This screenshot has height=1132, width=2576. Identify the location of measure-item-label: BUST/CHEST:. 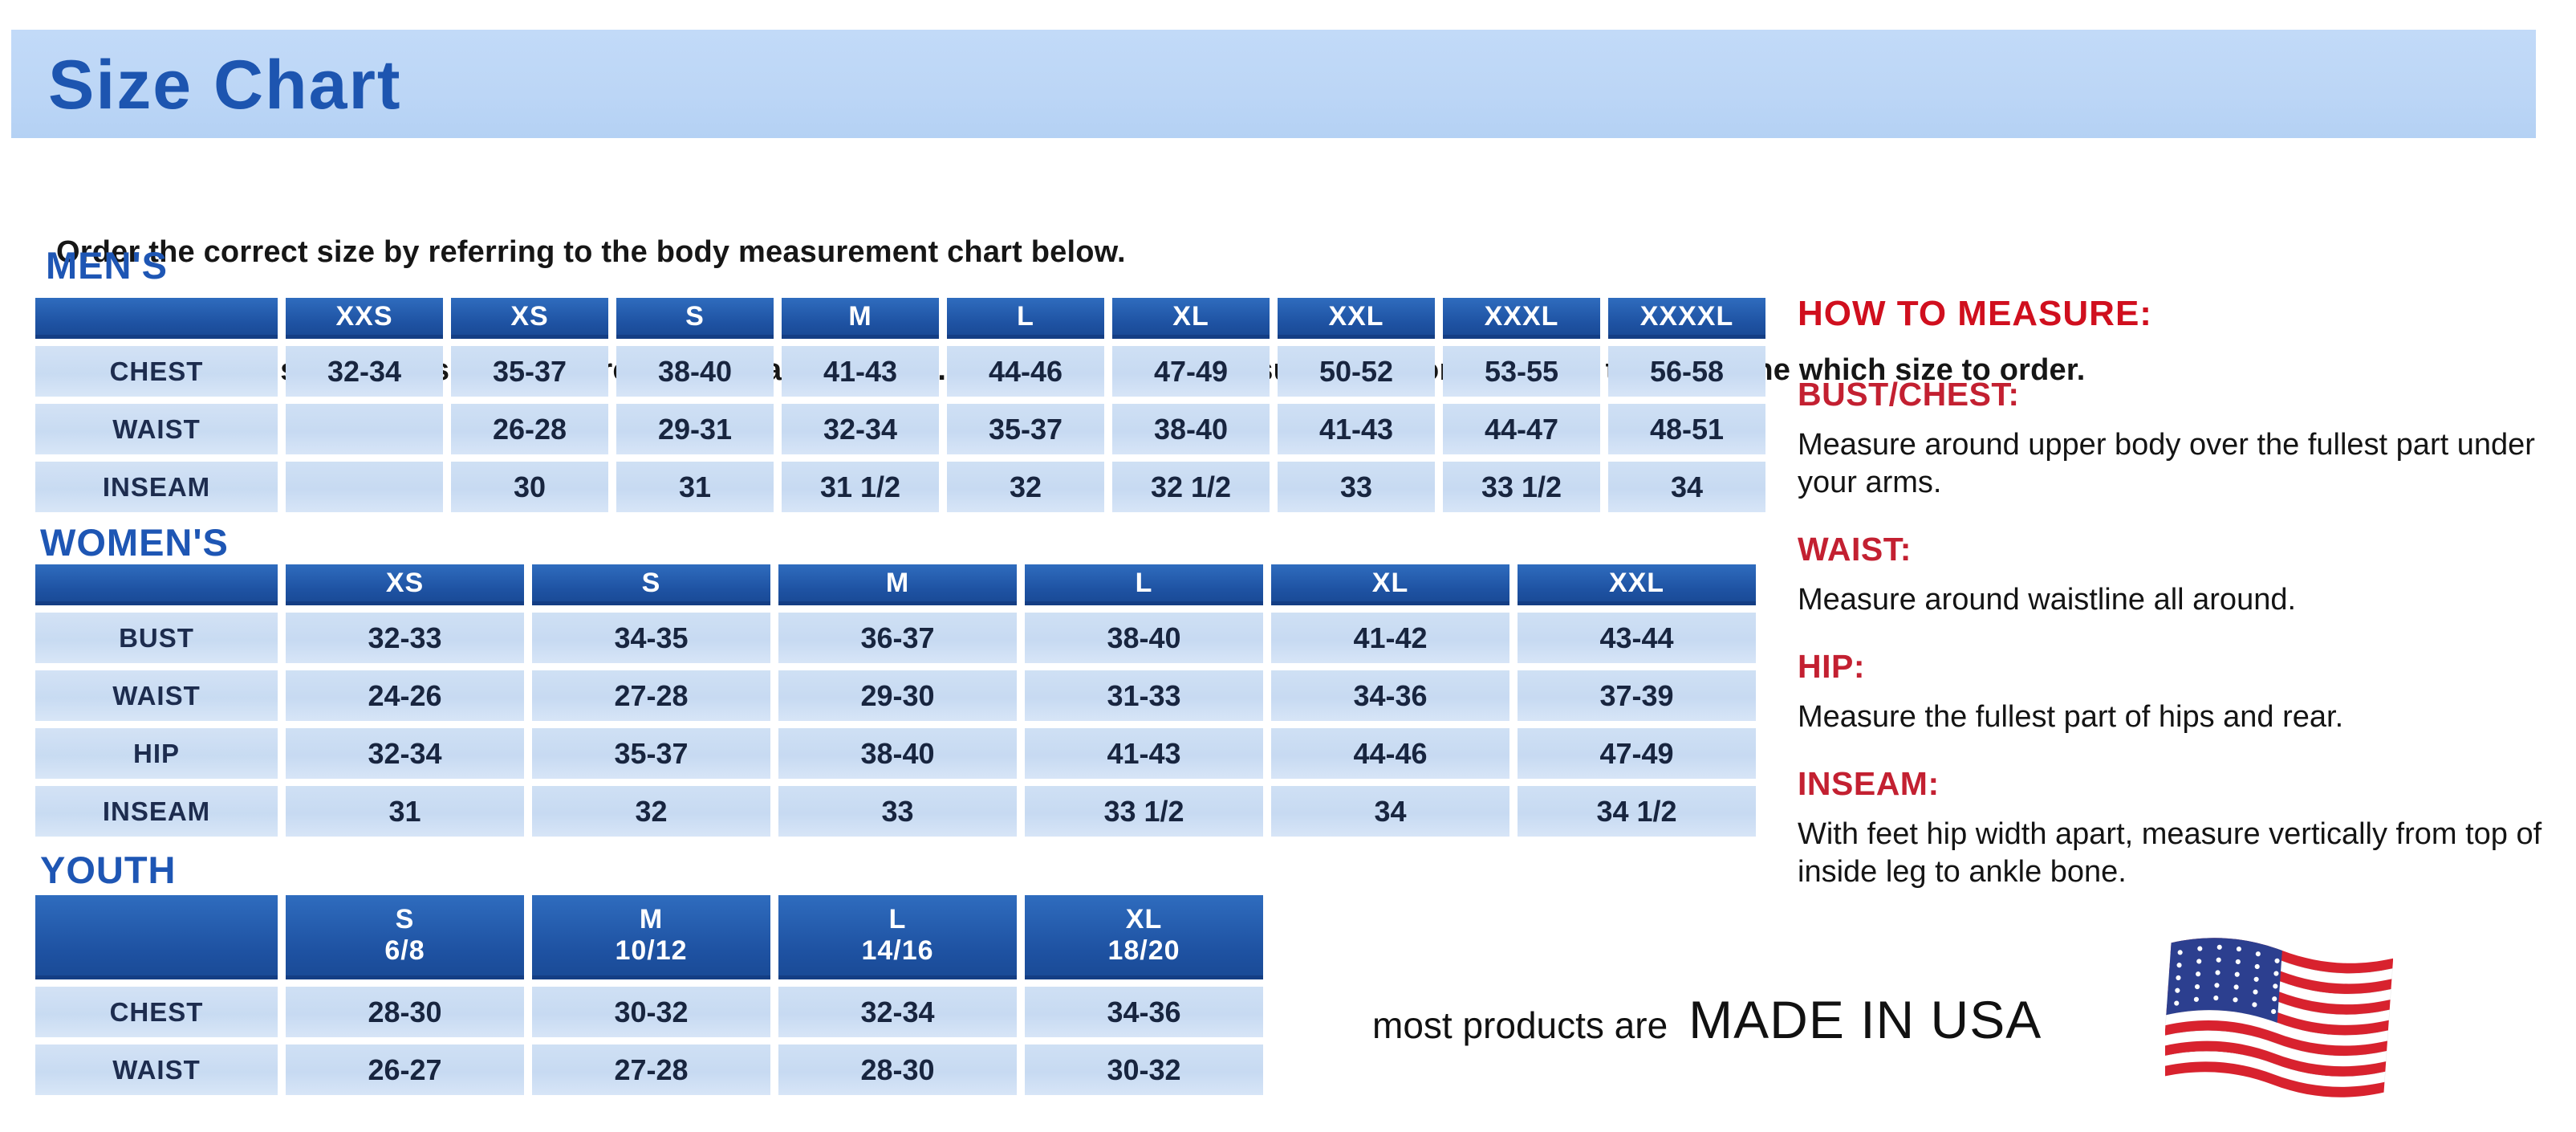
(1909, 394).